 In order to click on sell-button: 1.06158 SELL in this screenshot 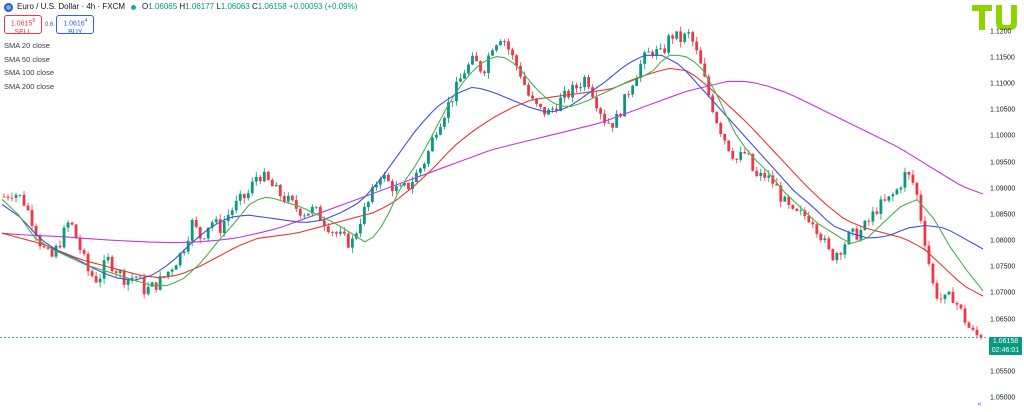, I will do `click(23, 25)`.